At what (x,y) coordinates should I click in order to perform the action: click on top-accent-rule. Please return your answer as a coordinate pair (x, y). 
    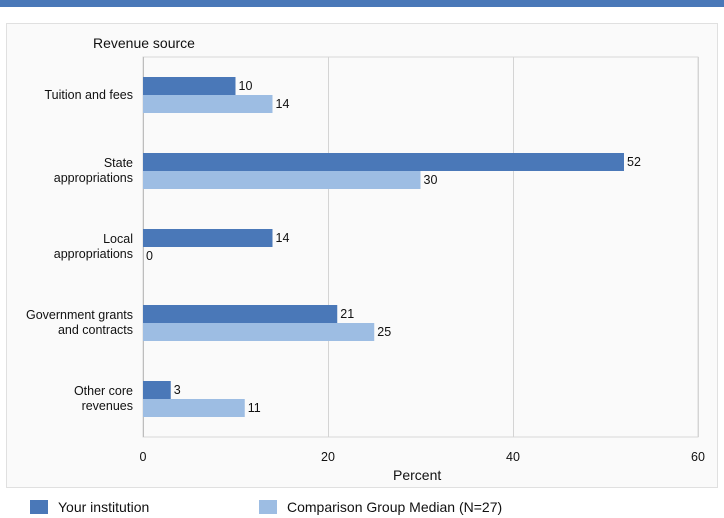
    Looking at the image, I should click on (362, 3).